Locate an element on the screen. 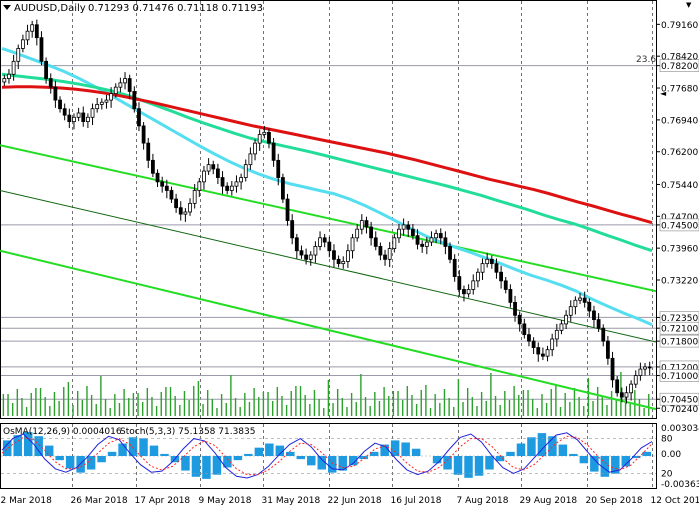 The height and width of the screenshot is (514, 699). ohlc-values: 0.71293 0.71476 0.71118 0.71193 is located at coordinates (175, 8).